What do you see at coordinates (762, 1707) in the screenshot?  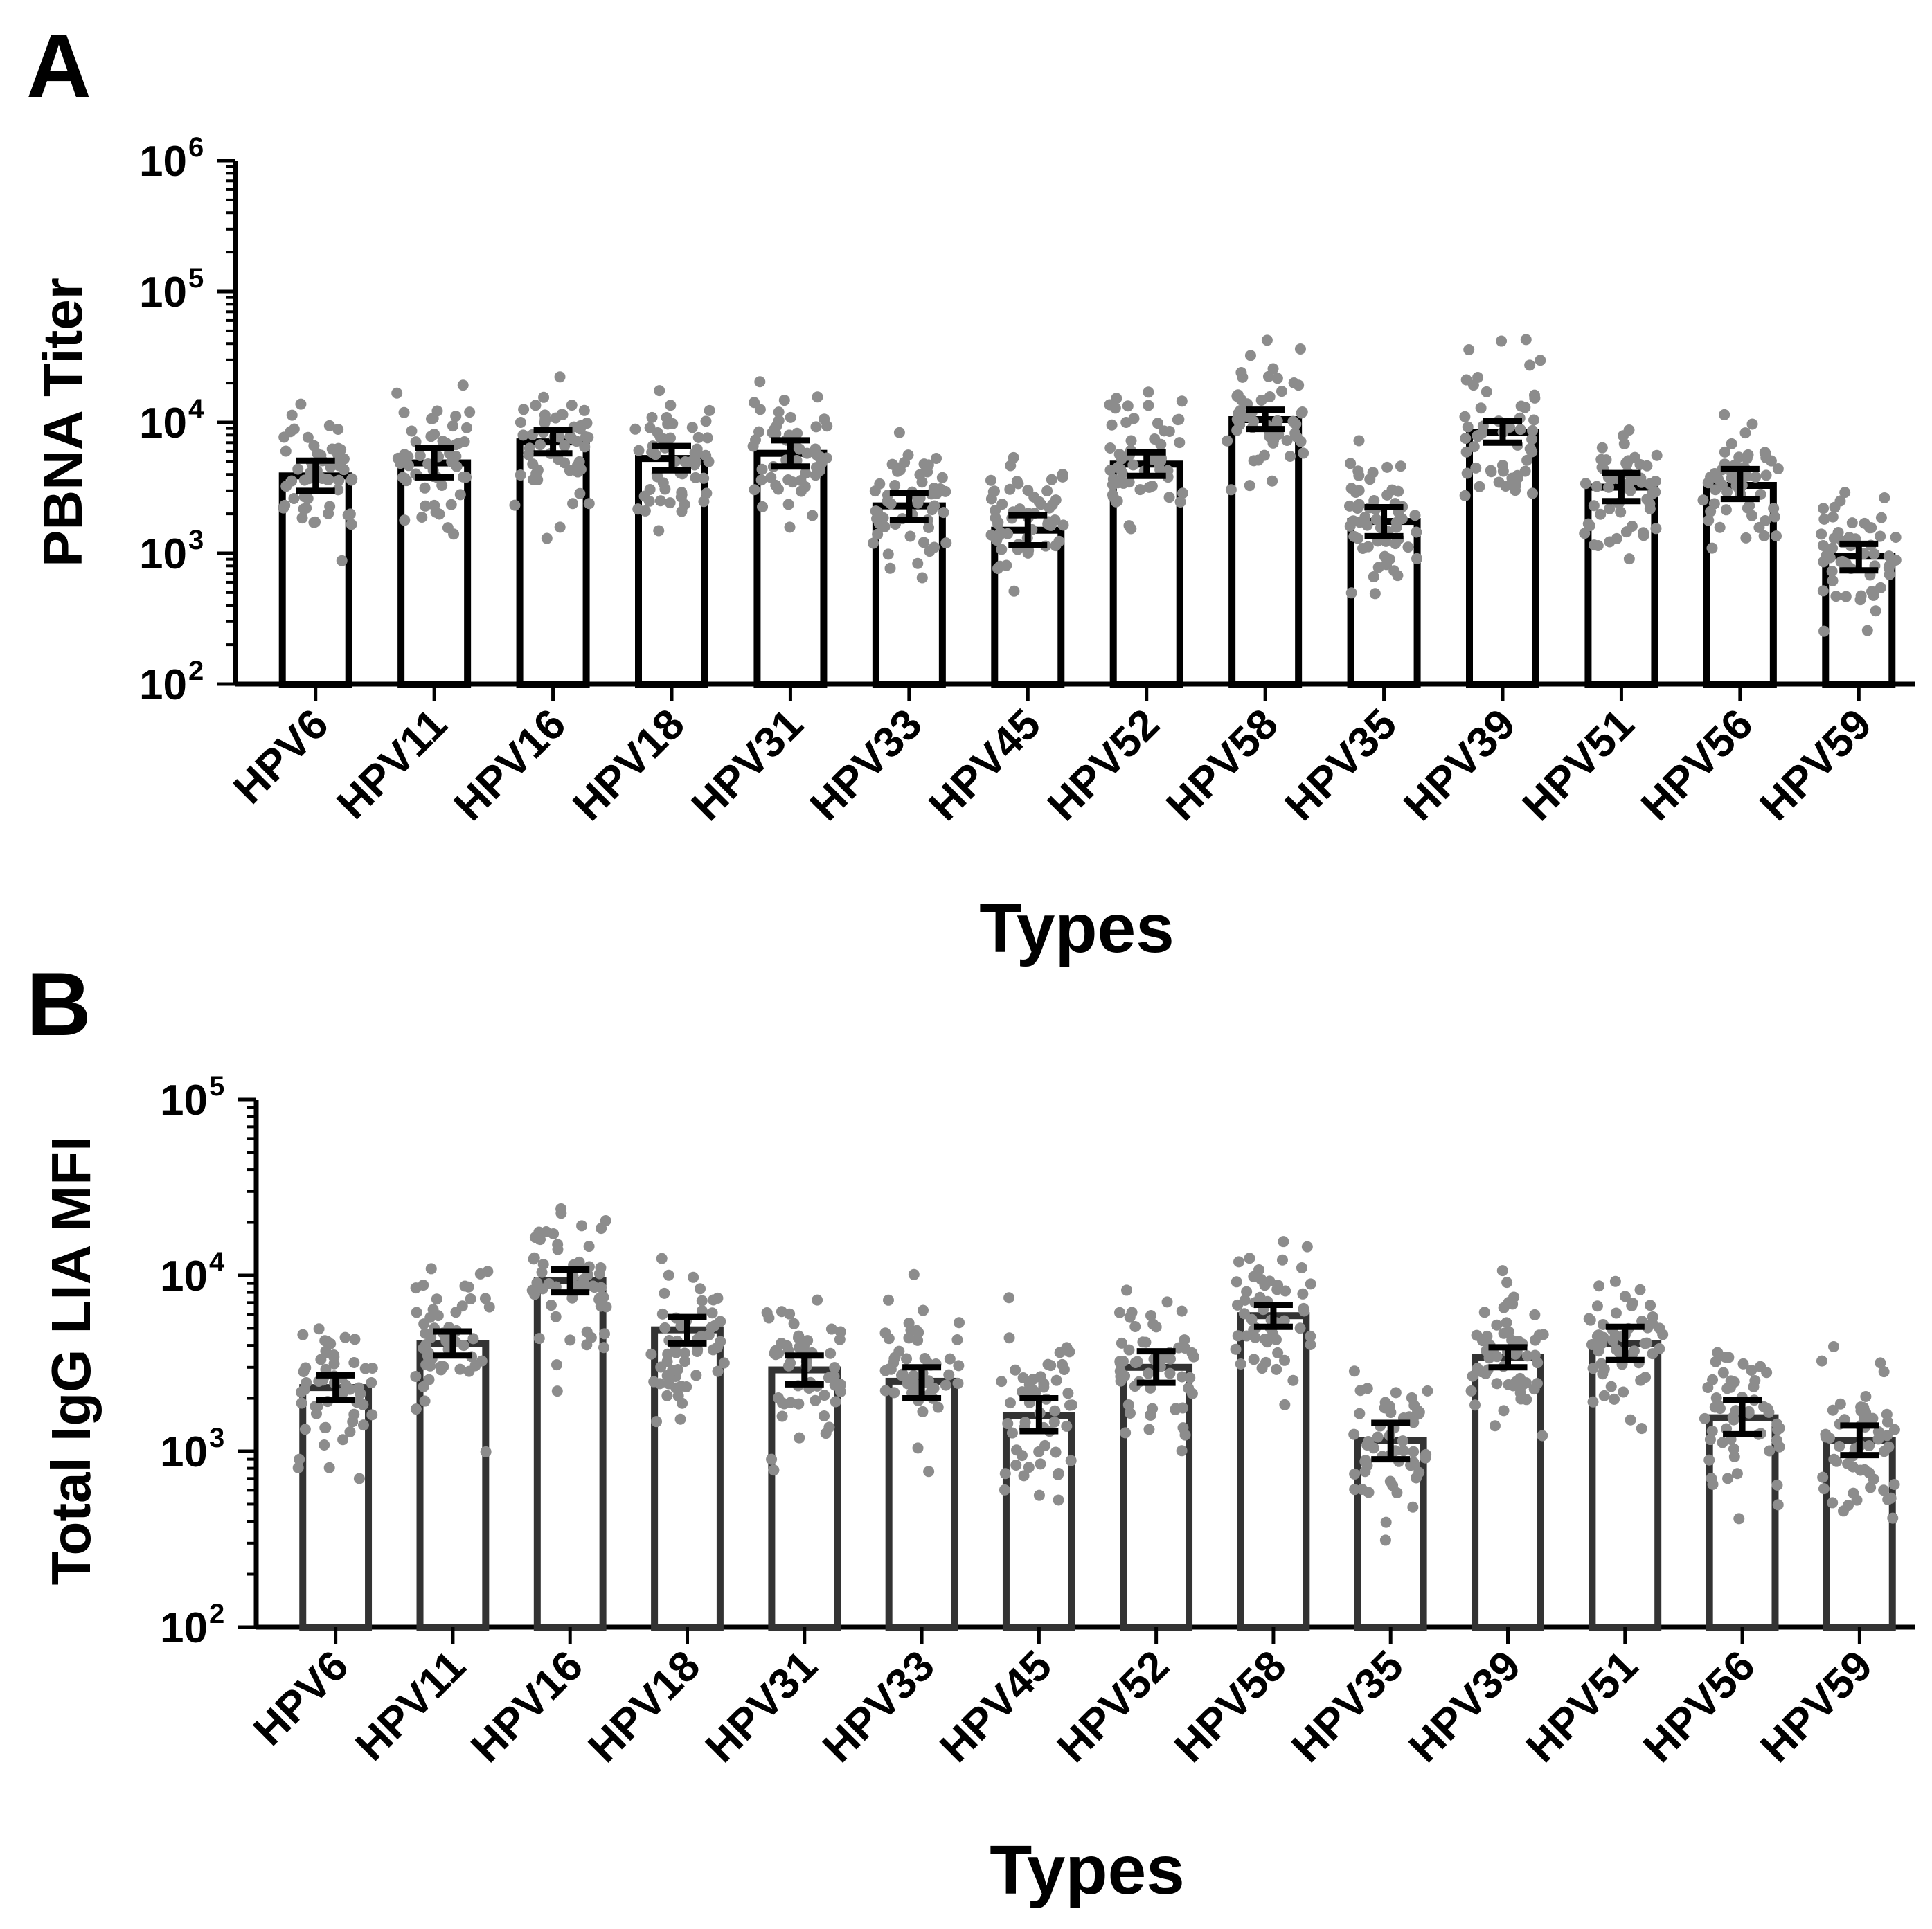 I see `x-tick-label: HPV31` at bounding box center [762, 1707].